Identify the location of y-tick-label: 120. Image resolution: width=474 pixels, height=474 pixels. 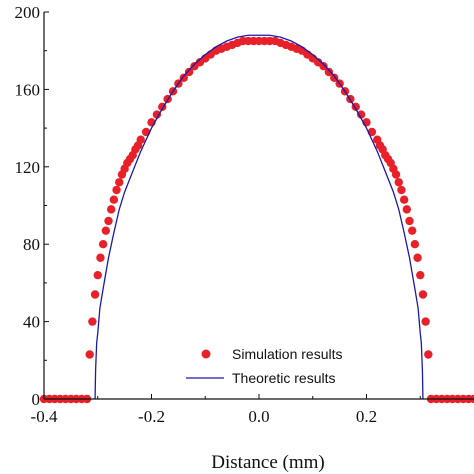
(28, 167).